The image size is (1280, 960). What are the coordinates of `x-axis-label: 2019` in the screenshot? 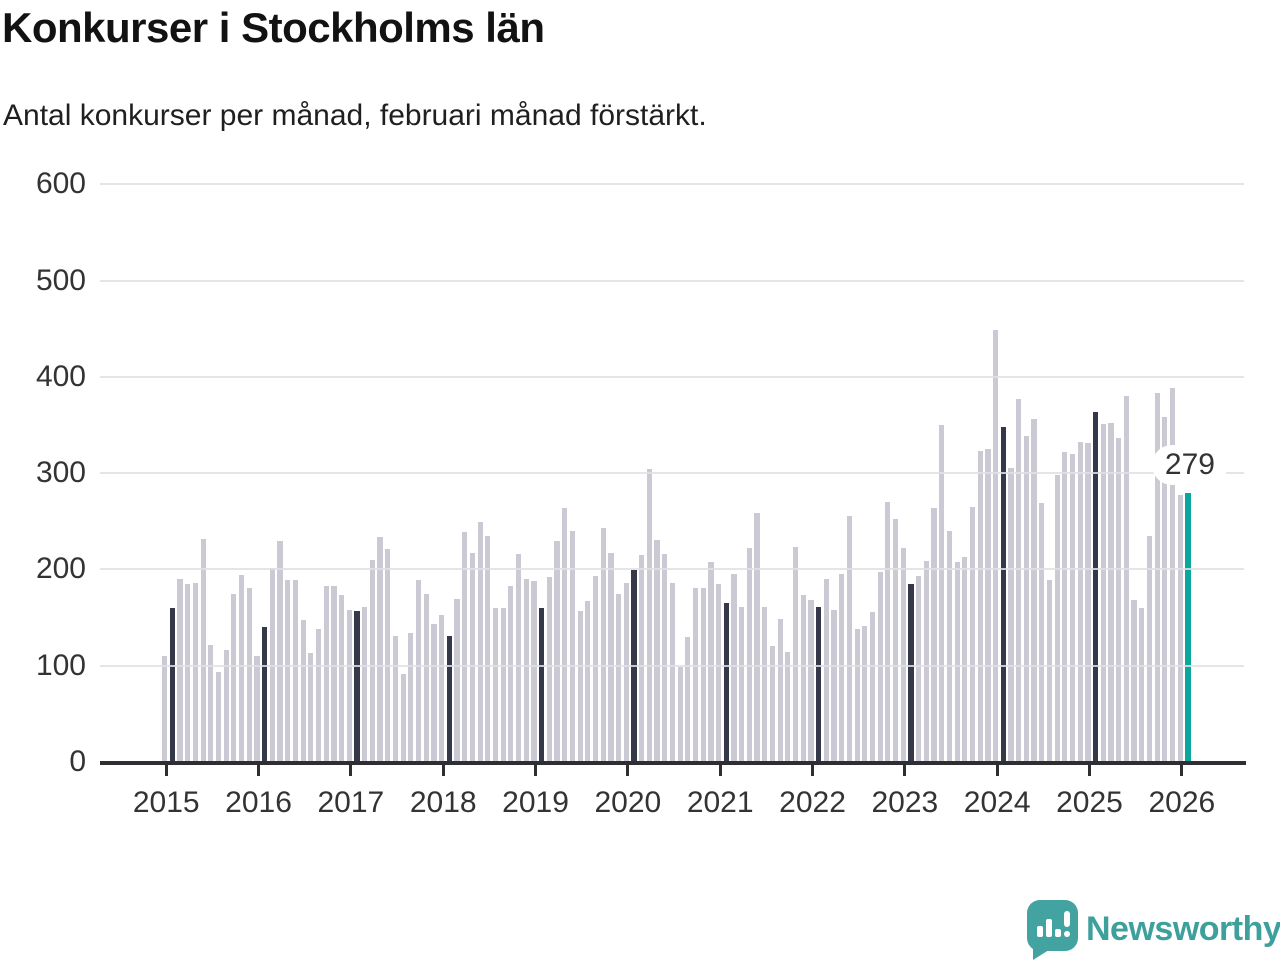 It's located at (535, 802).